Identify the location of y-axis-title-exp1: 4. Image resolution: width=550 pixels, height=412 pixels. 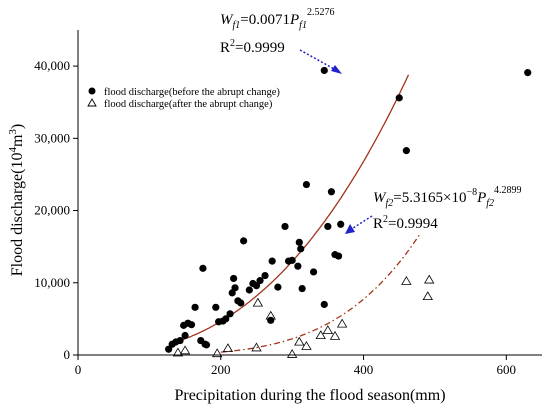
(13, 150).